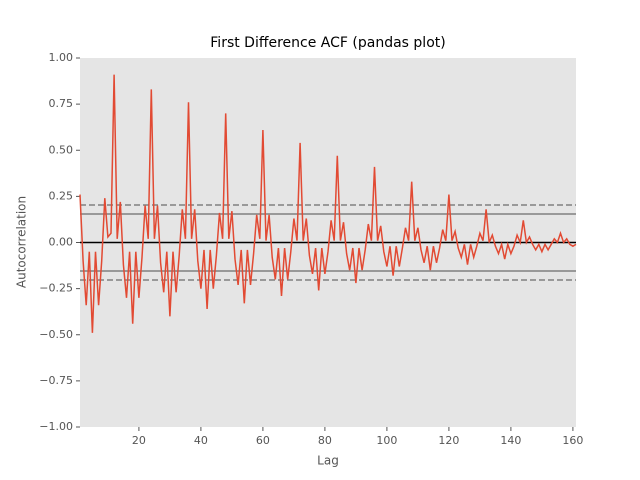 The height and width of the screenshot is (480, 640). Describe the element at coordinates (139, 440) in the screenshot. I see `x-tick-label: 20` at that location.